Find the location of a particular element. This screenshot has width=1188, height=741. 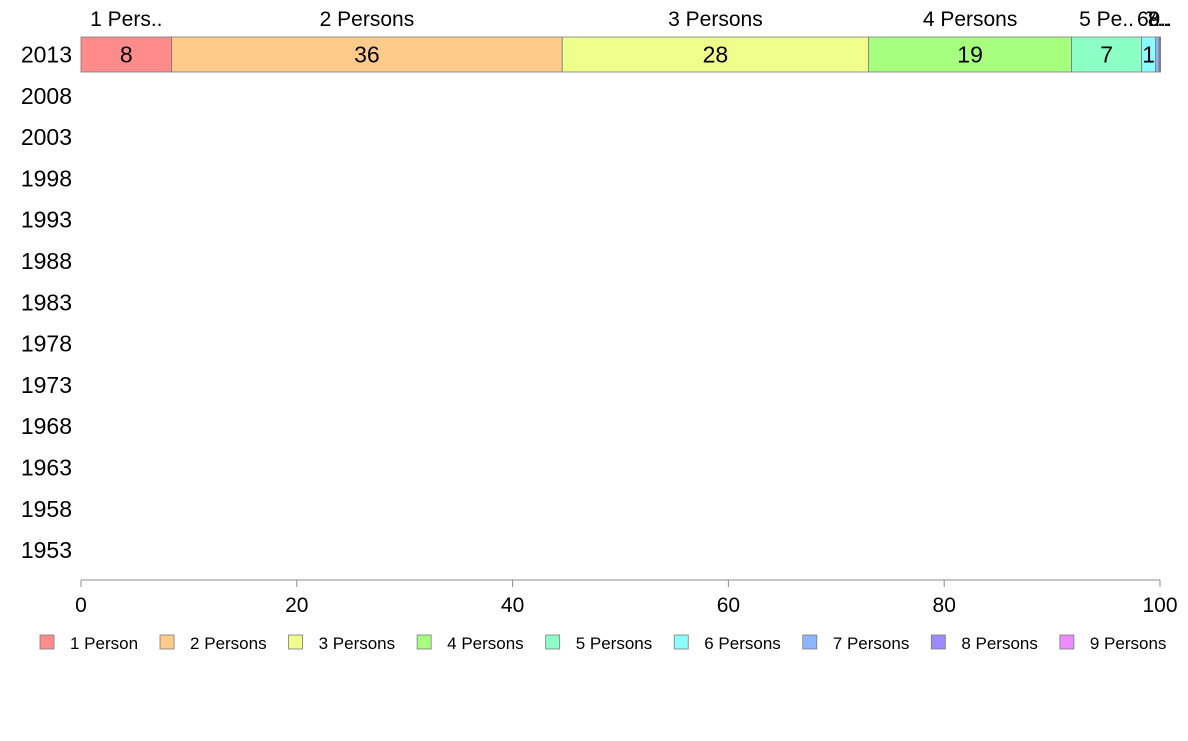

segment-top-label: 5 Pe.. is located at coordinates (1106, 19).